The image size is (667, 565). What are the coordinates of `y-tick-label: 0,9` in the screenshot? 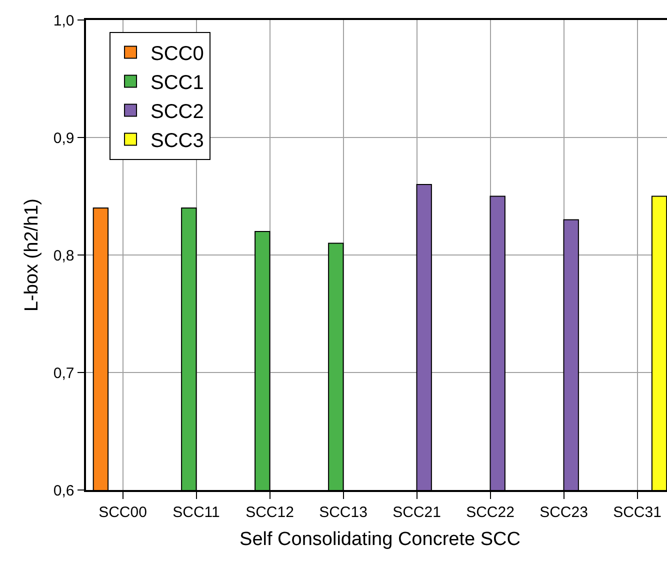 It's located at (63, 138).